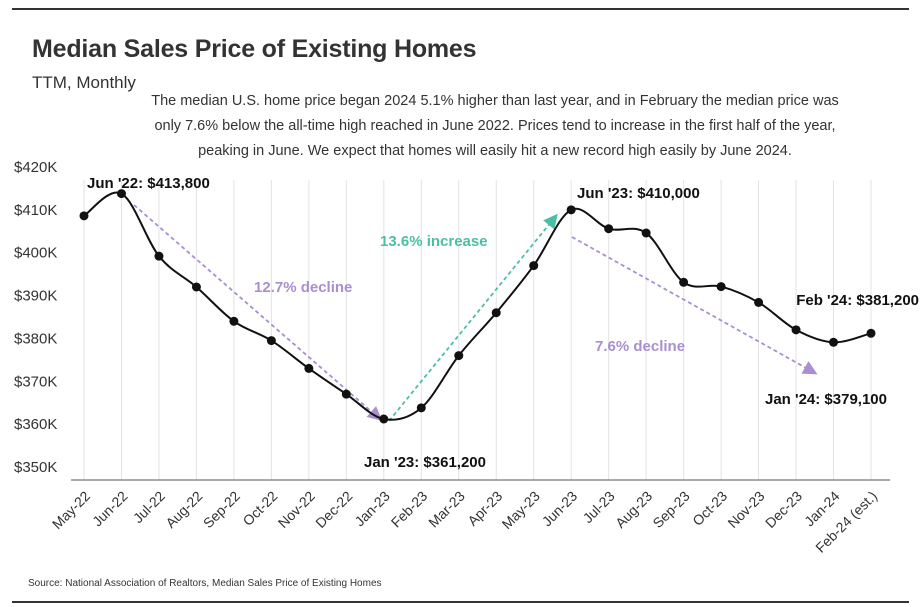  What do you see at coordinates (35, 317) in the screenshot?
I see `y-axis-ticks: $350K $360K $370K $380K $390K $400K $410K $420K` at bounding box center [35, 317].